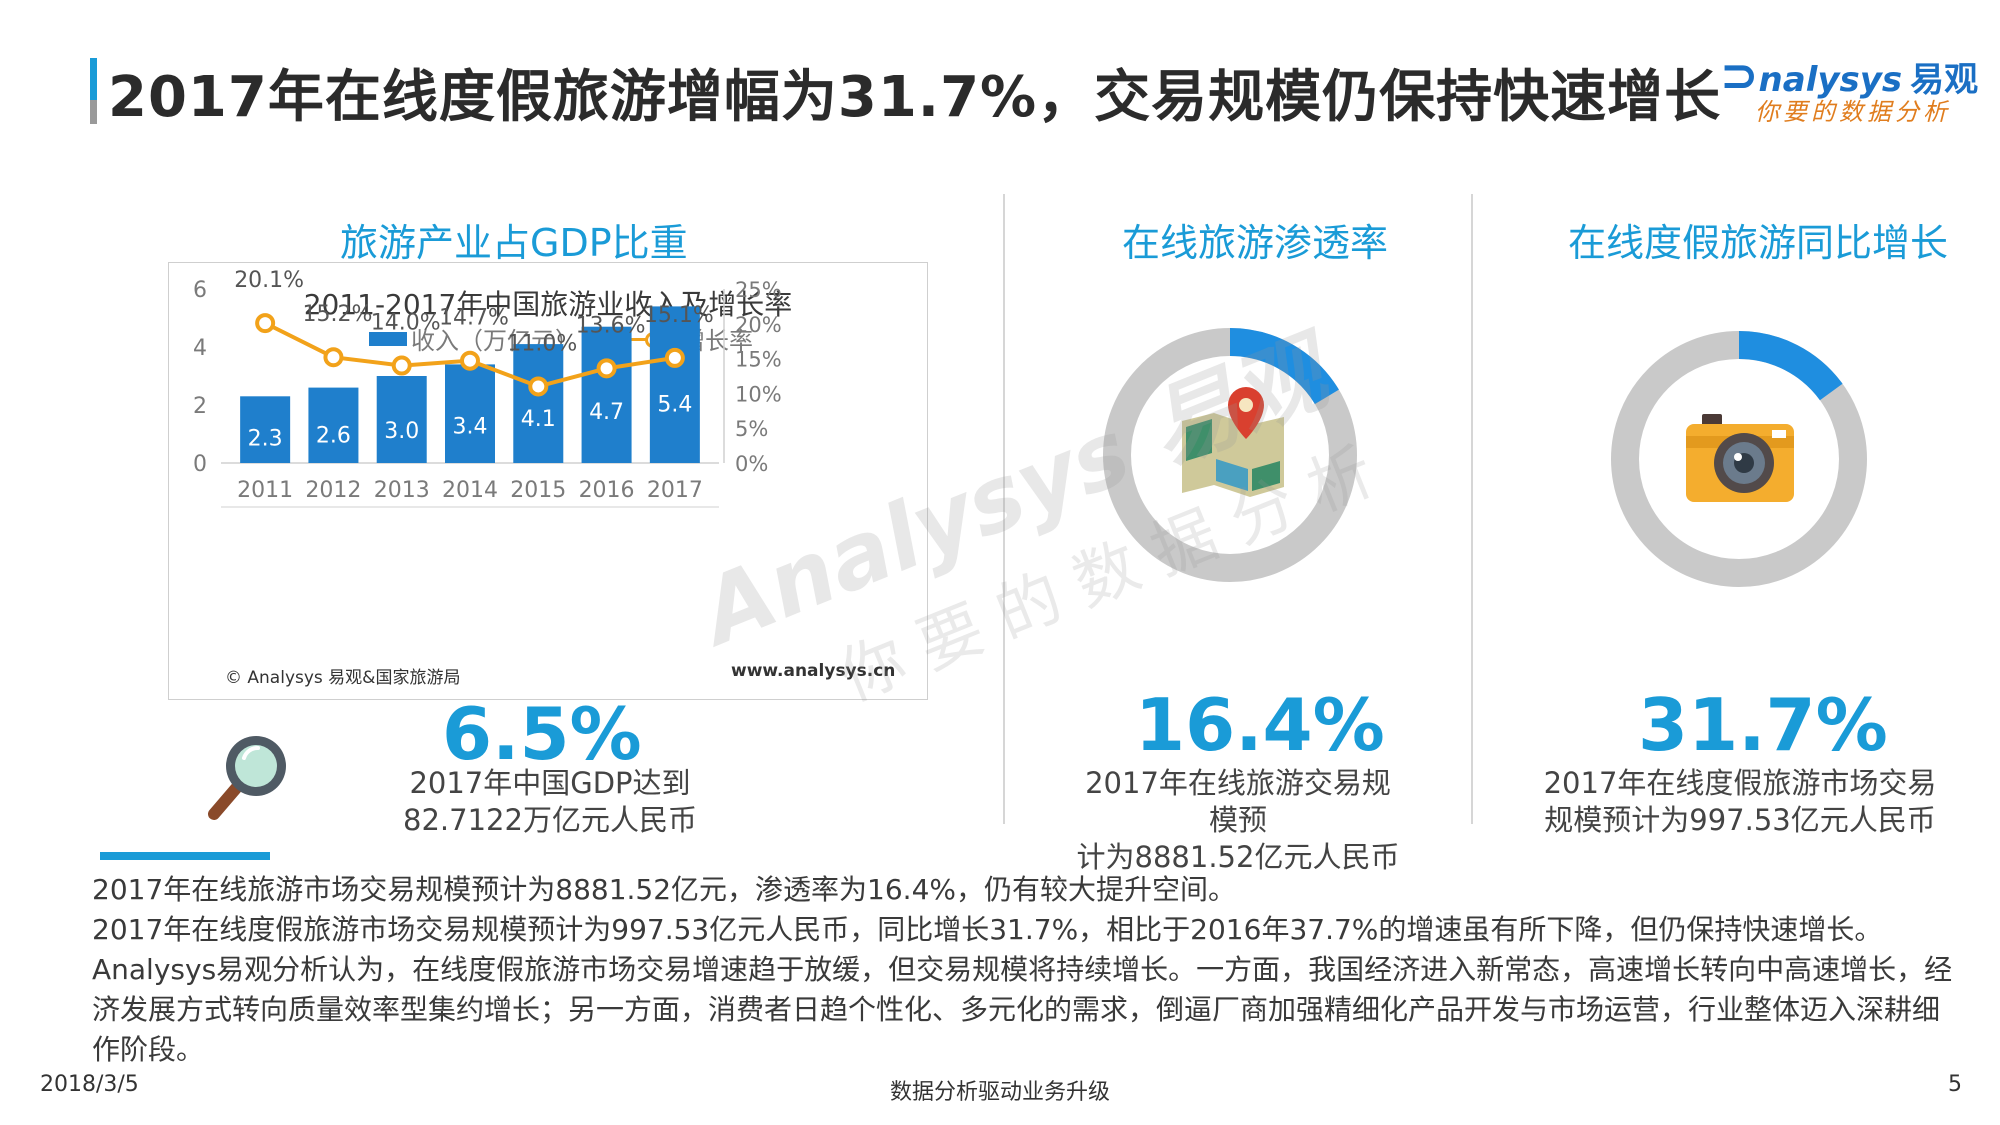 The width and height of the screenshot is (2000, 1125). What do you see at coordinates (1740, 801) in the screenshot?
I see `vacation-desc: 2017年在线度假旅游市场交易 规模预计为997.53亿元人民币` at bounding box center [1740, 801].